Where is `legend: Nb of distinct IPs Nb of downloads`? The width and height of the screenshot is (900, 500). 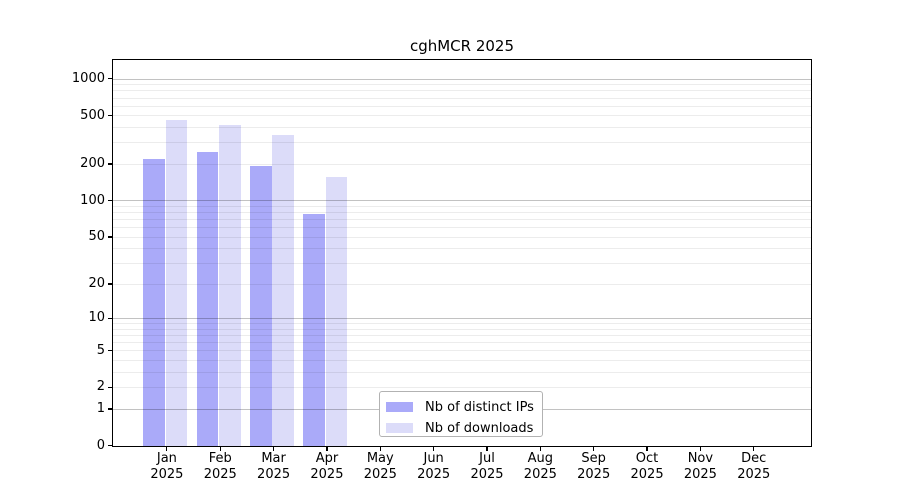
legend: Nb of distinct IPs Nb of downloads is located at coordinates (461, 414).